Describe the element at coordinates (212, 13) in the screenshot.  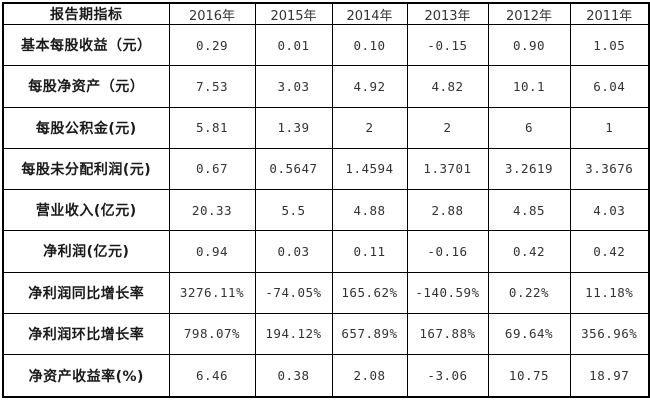
I see `header-year-2016: 2016年` at that location.